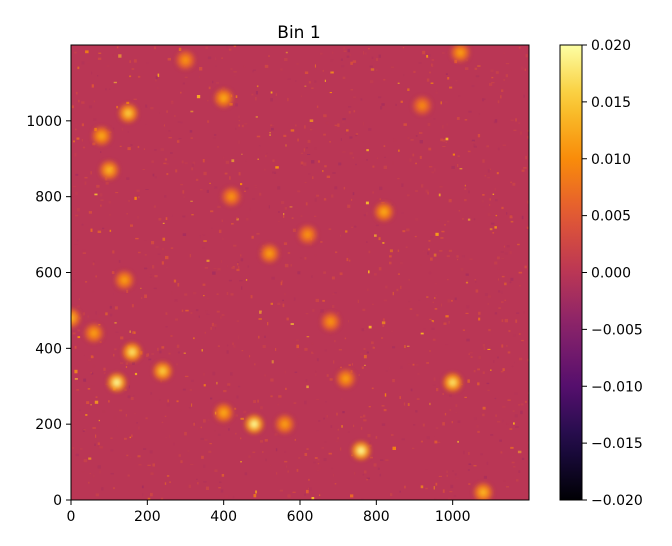  What do you see at coordinates (298, 33) in the screenshot?
I see `chart-title: Bin 1` at bounding box center [298, 33].